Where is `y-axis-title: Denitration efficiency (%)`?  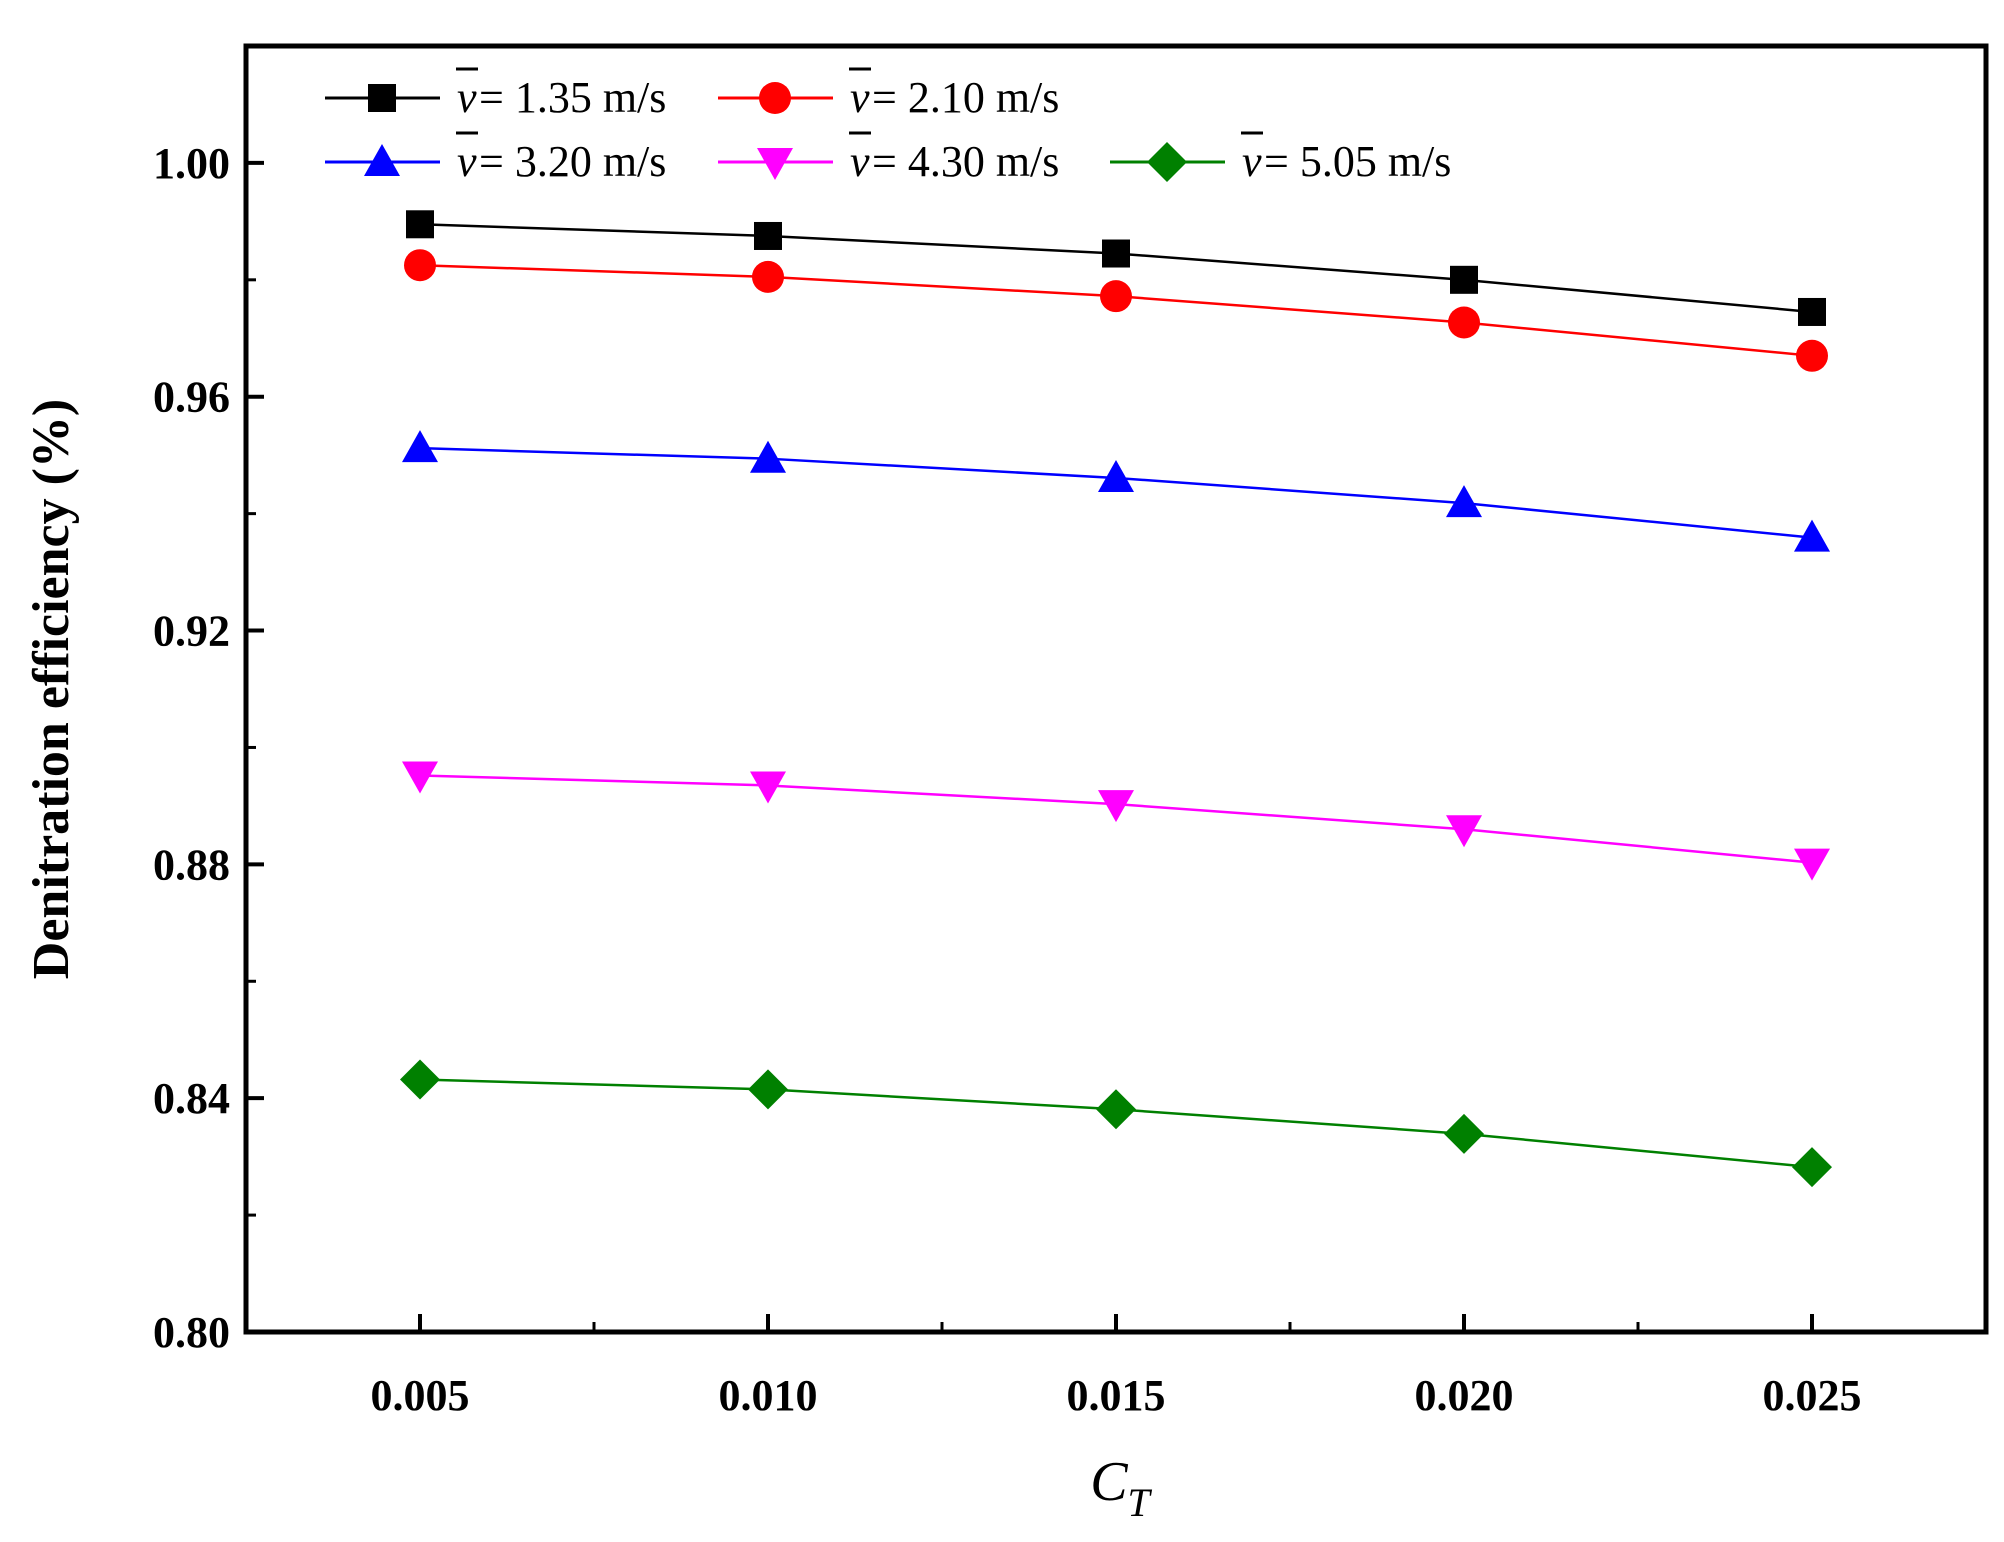 y-axis-title: Denitration efficiency (%) is located at coordinates (51, 689).